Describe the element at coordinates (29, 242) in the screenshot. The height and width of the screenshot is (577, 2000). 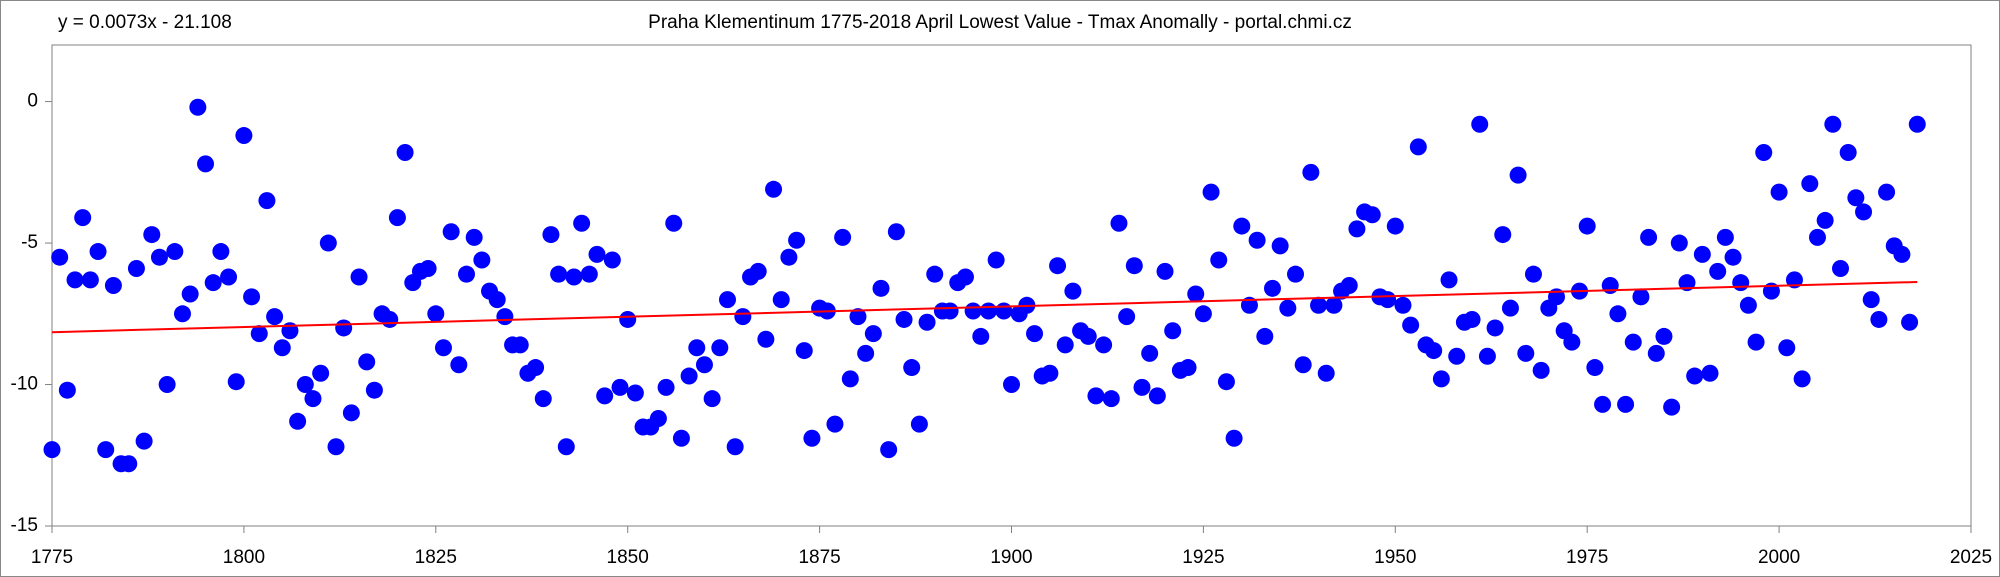
I see `y-tick-label: -5` at that location.